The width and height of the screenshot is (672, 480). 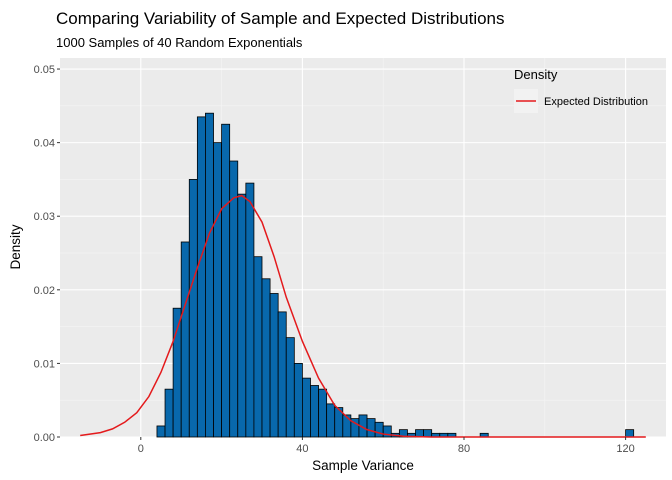 I want to click on x-tick-label: 40, so click(x=302, y=449).